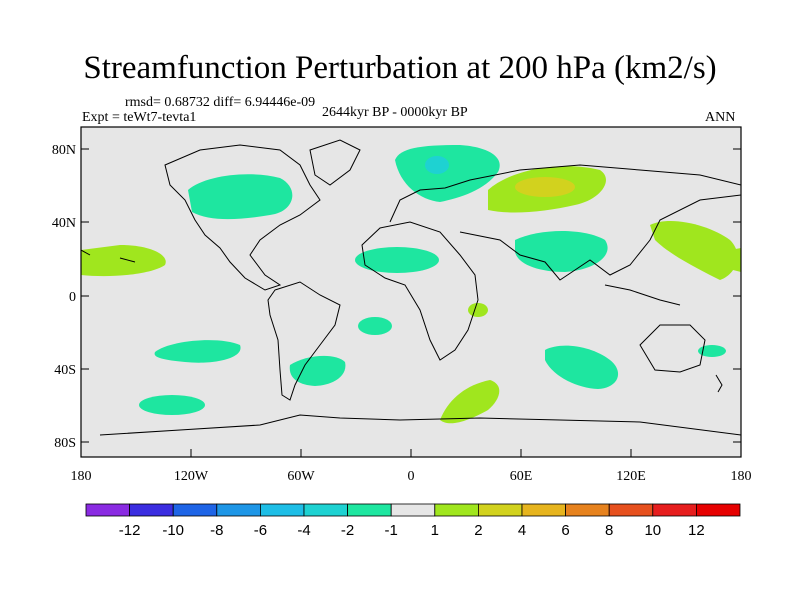 This screenshot has width=800, height=600. Describe the element at coordinates (139, 117) in the screenshot. I see `experiment-label: Expt = teWt7-tevta1` at that location.